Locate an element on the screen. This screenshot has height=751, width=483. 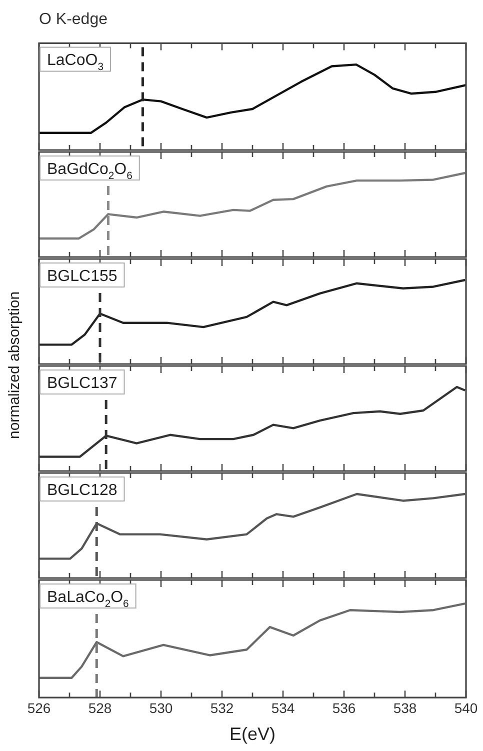
x-tick-label: 526 is located at coordinates (39, 708).